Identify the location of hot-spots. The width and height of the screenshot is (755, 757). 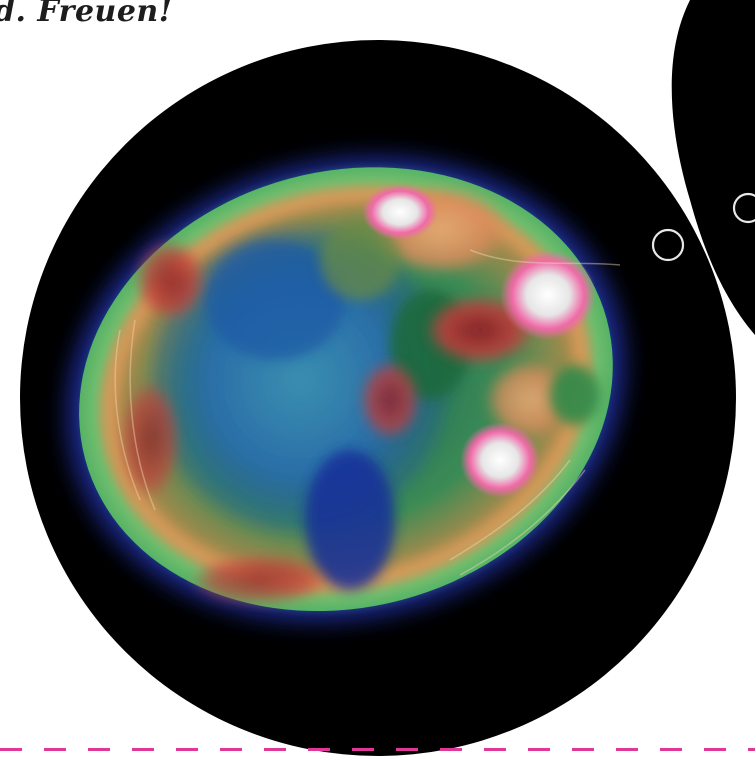
(479, 341).